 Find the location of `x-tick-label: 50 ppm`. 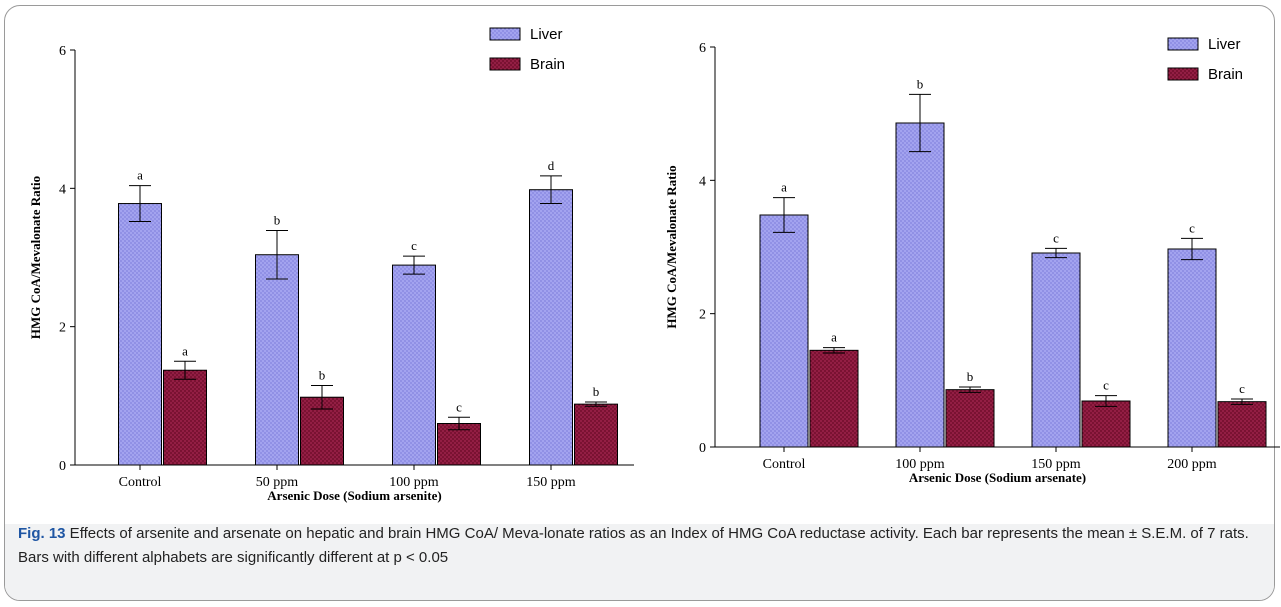

x-tick-label: 50 ppm is located at coordinates (277, 482).